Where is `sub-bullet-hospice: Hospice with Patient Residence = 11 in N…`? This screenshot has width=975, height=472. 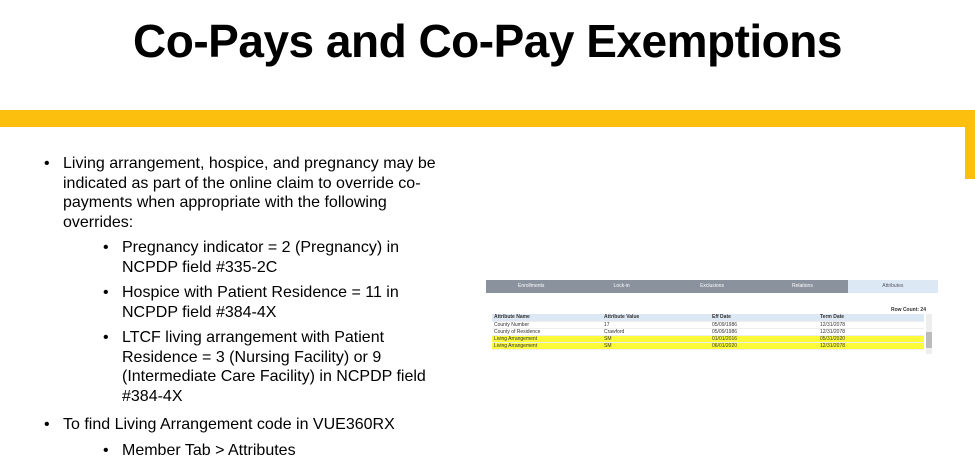 sub-bullet-hospice: Hospice with Patient Residence = 11 in N… is located at coordinates (273, 302).